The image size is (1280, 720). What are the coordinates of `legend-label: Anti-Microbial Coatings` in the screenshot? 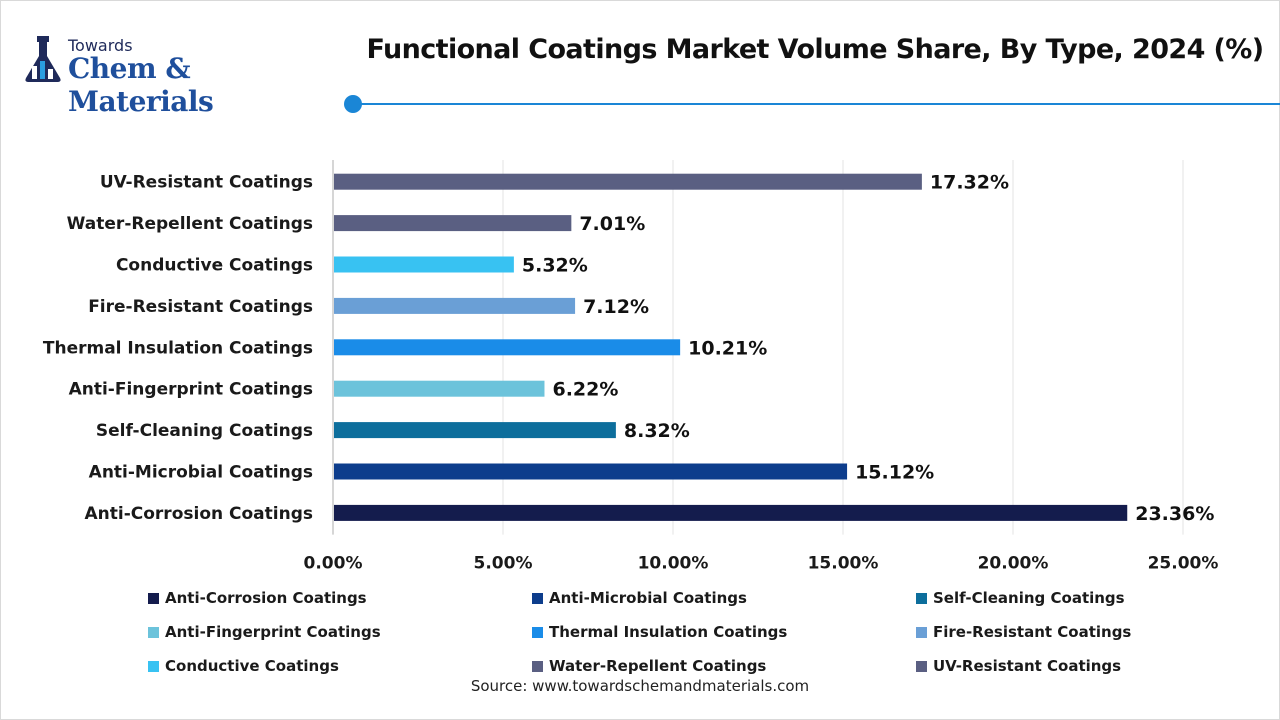 It's located at (648, 598).